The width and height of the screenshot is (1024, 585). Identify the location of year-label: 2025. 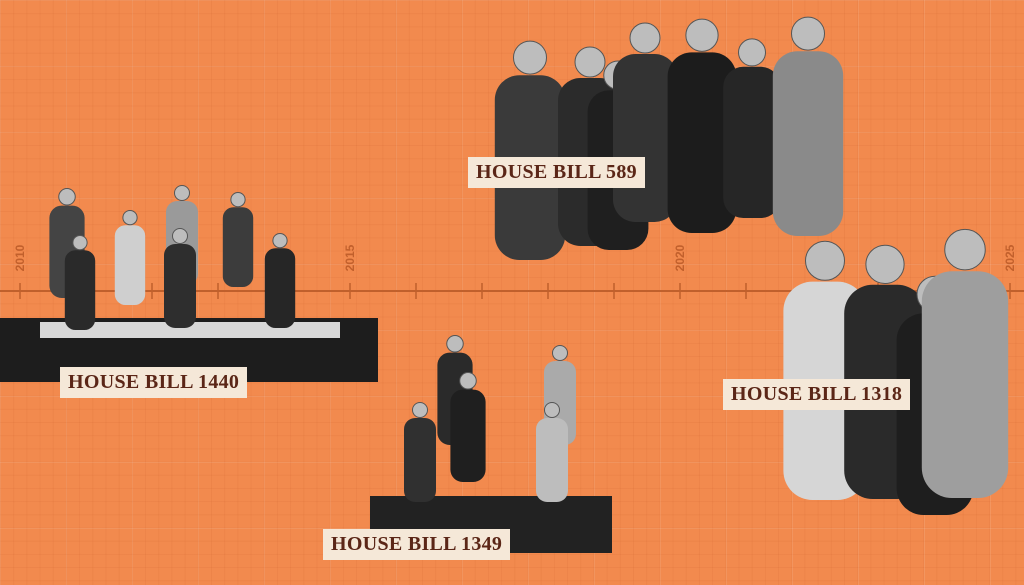
(1010, 257).